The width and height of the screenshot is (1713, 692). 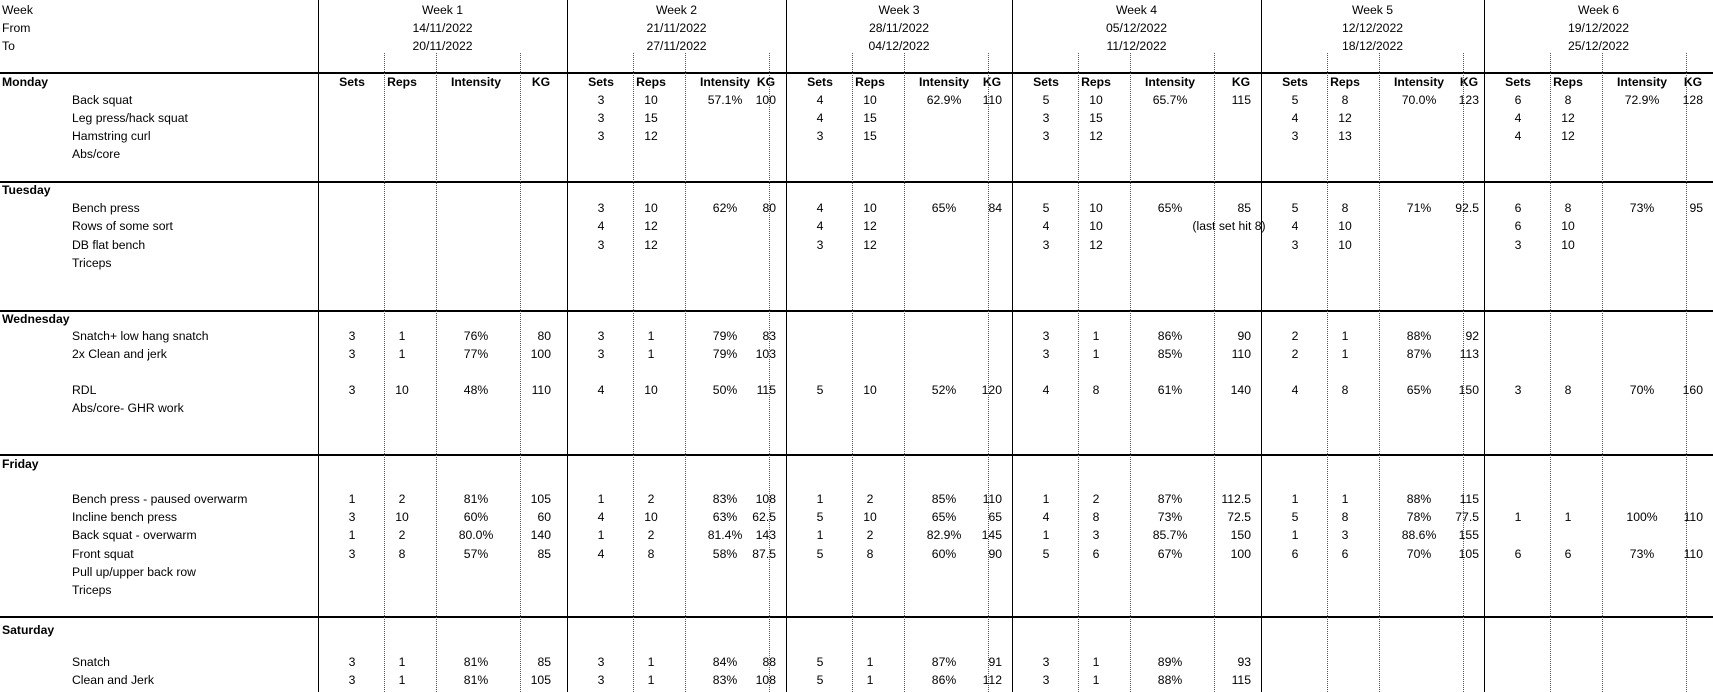 I want to click on intensity-cell: 71%, so click(x=1419, y=208).